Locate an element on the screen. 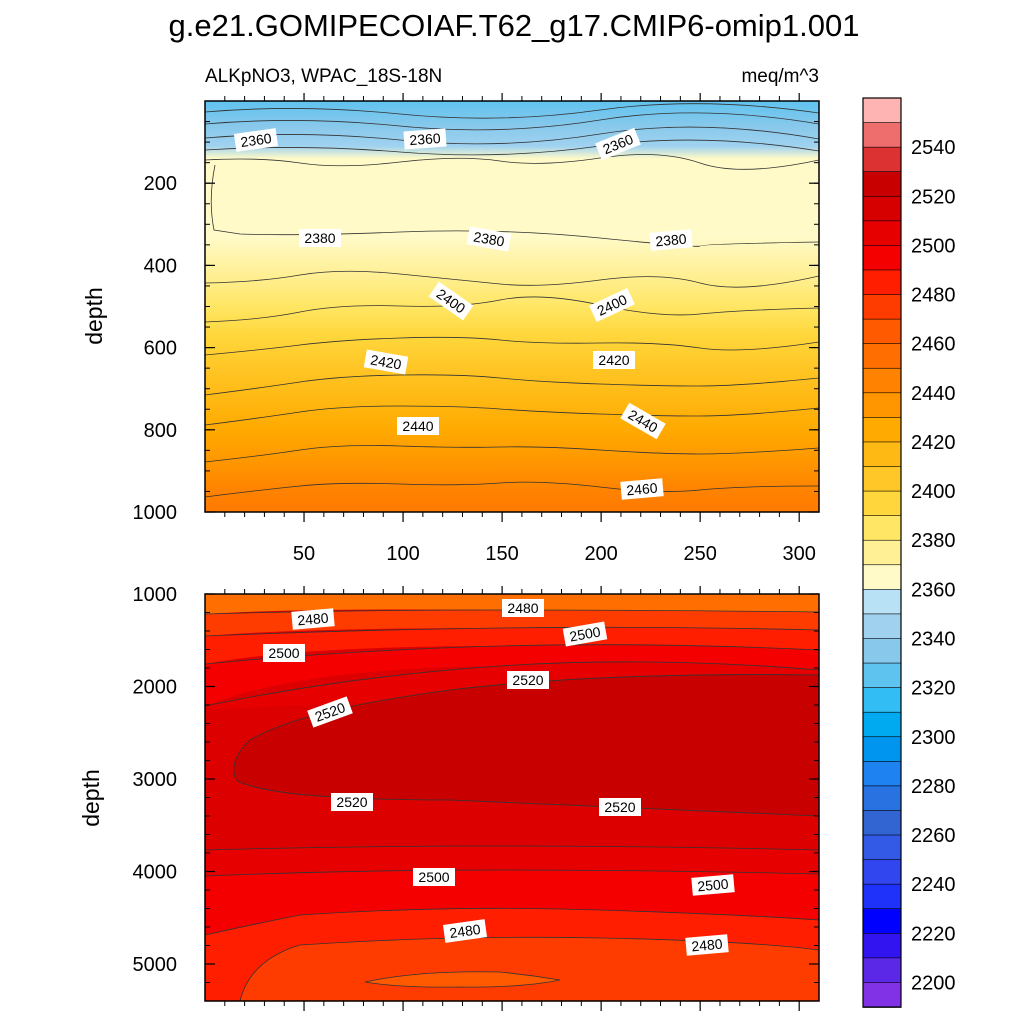  x-tick-label: 50 is located at coordinates (304, 554).